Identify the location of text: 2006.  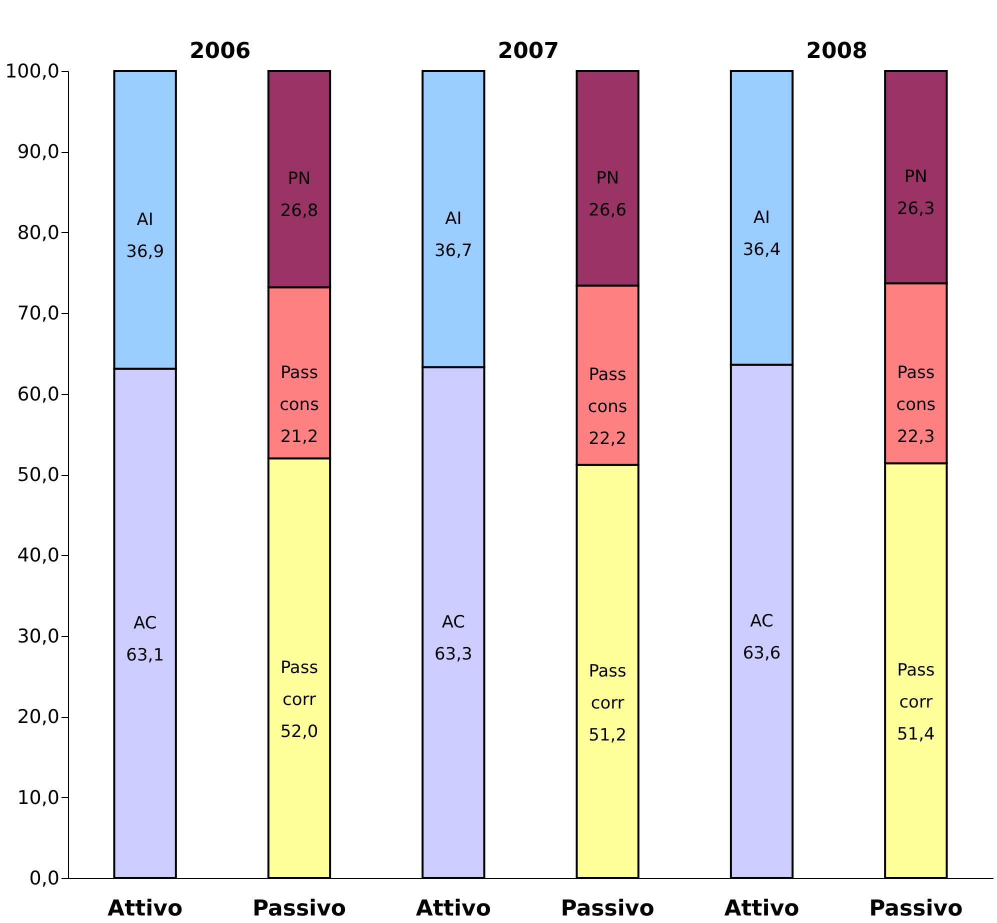
(220, 51).